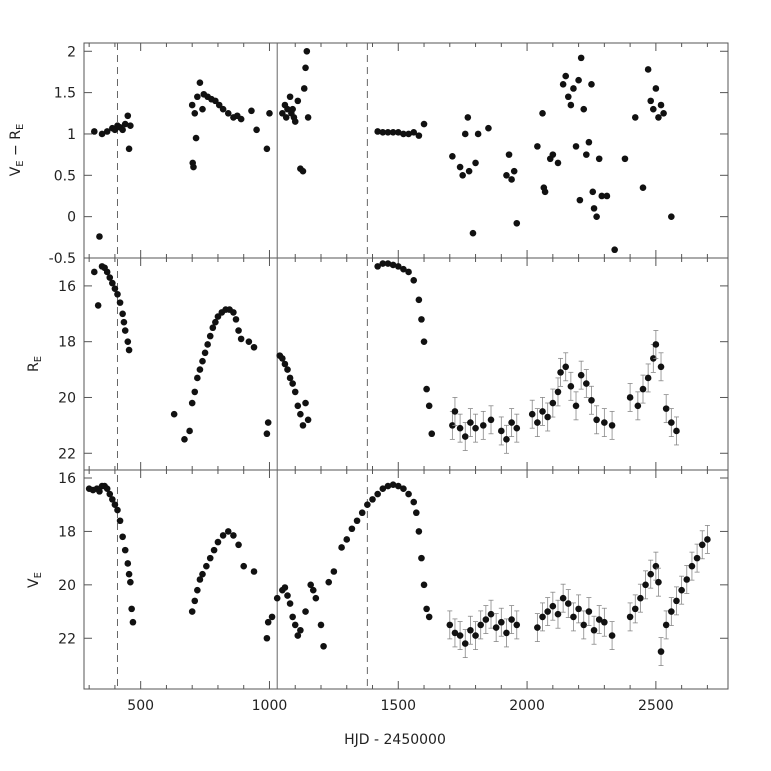  What do you see at coordinates (71, 218) in the screenshot?
I see `y-tick-label: 0` at bounding box center [71, 218].